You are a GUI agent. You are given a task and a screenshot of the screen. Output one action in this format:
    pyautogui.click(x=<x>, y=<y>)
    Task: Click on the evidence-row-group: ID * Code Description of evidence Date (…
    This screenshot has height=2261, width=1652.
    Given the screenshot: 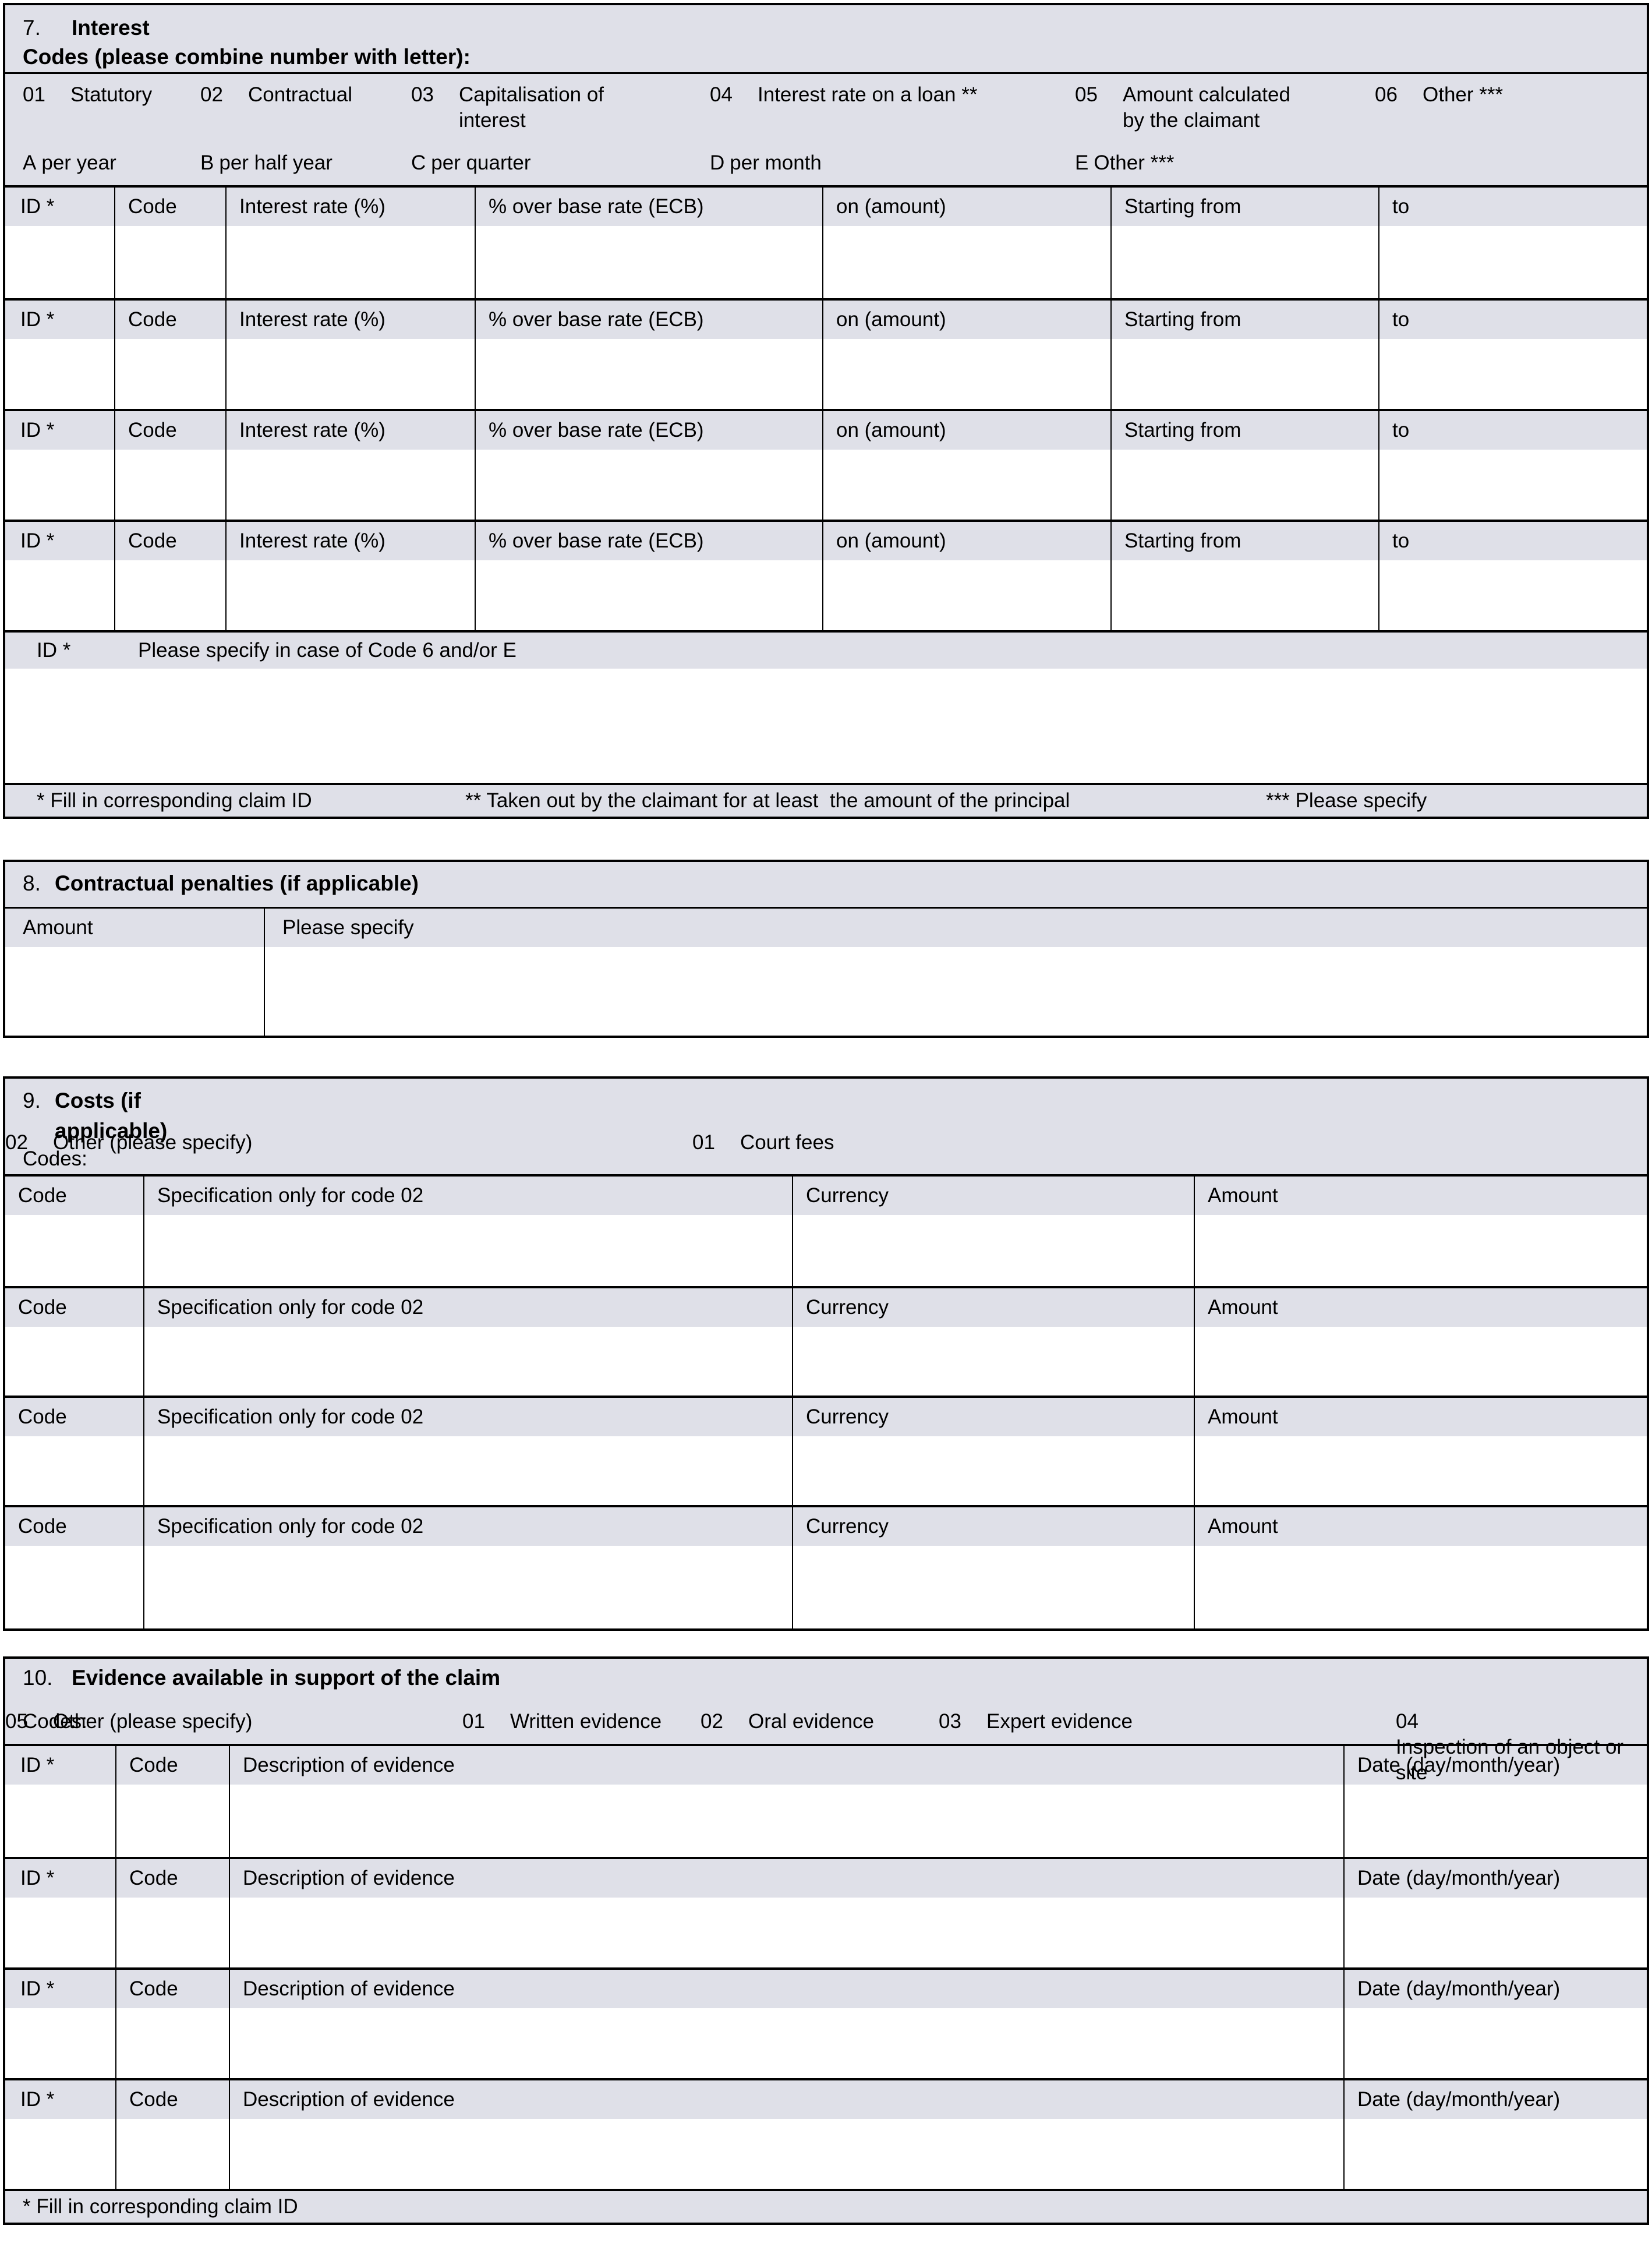 What is the action you would take?
    pyautogui.click(x=826, y=1912)
    